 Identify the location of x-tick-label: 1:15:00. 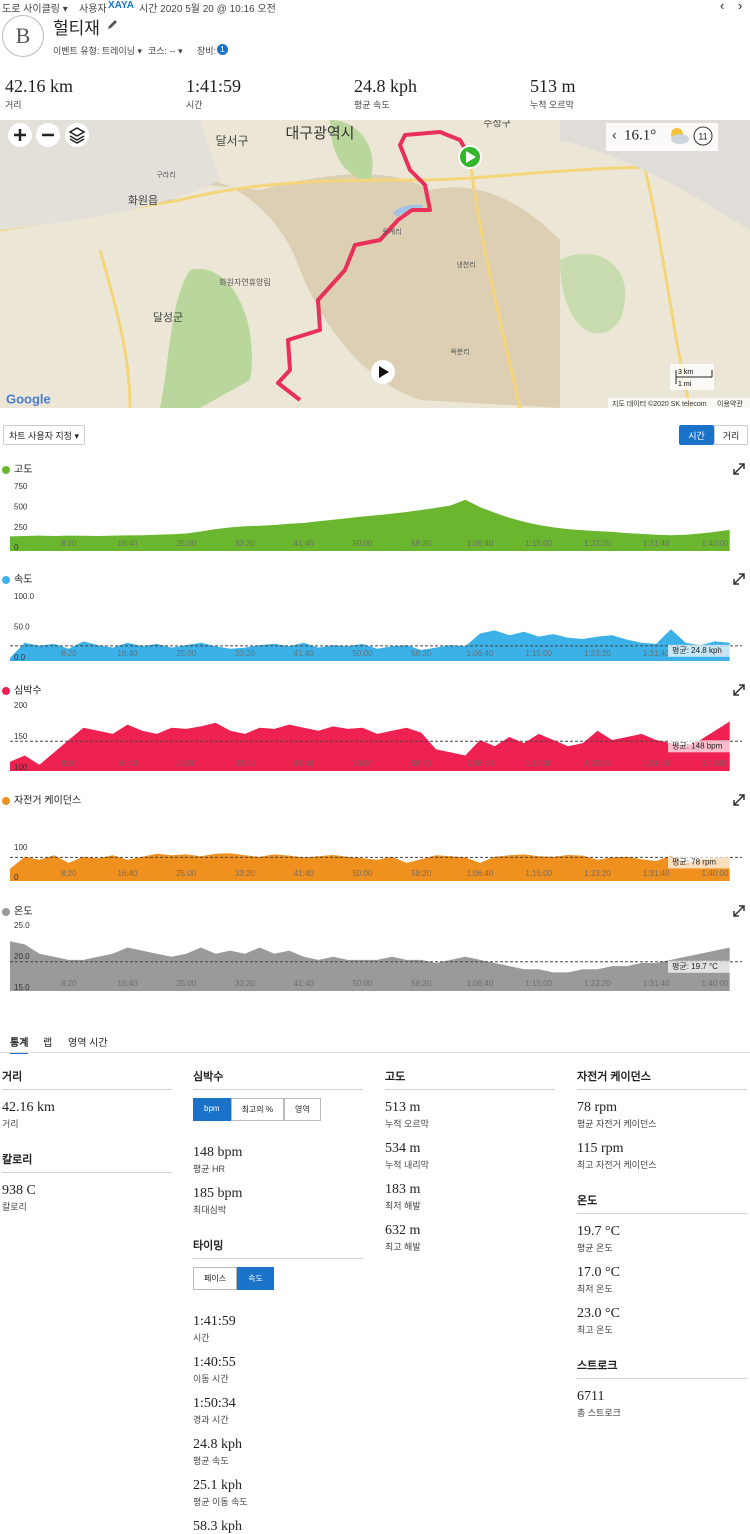
(538, 983).